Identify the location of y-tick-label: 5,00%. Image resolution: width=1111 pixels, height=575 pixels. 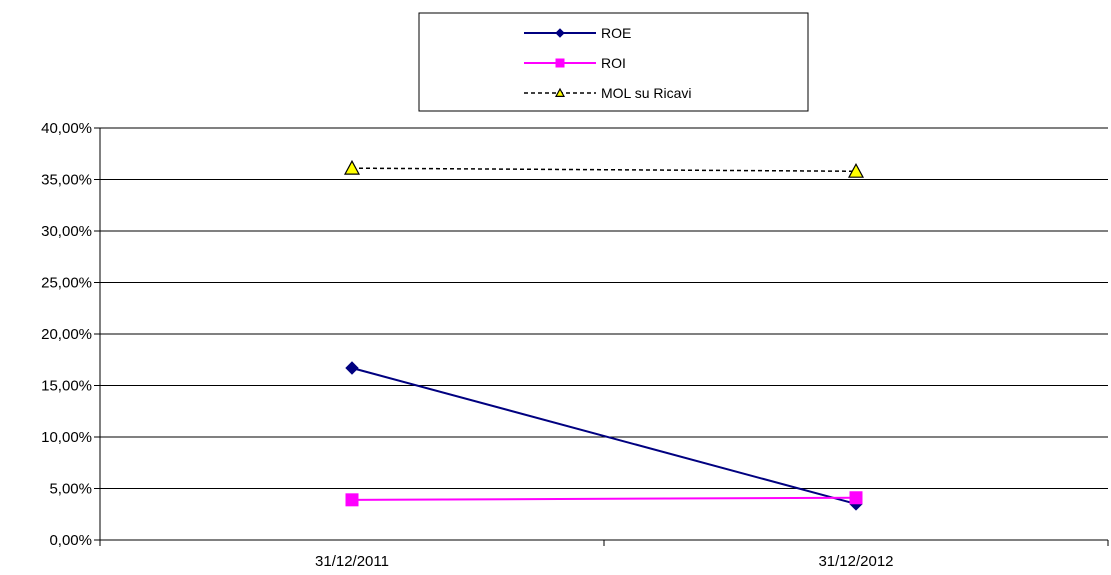
(70, 489).